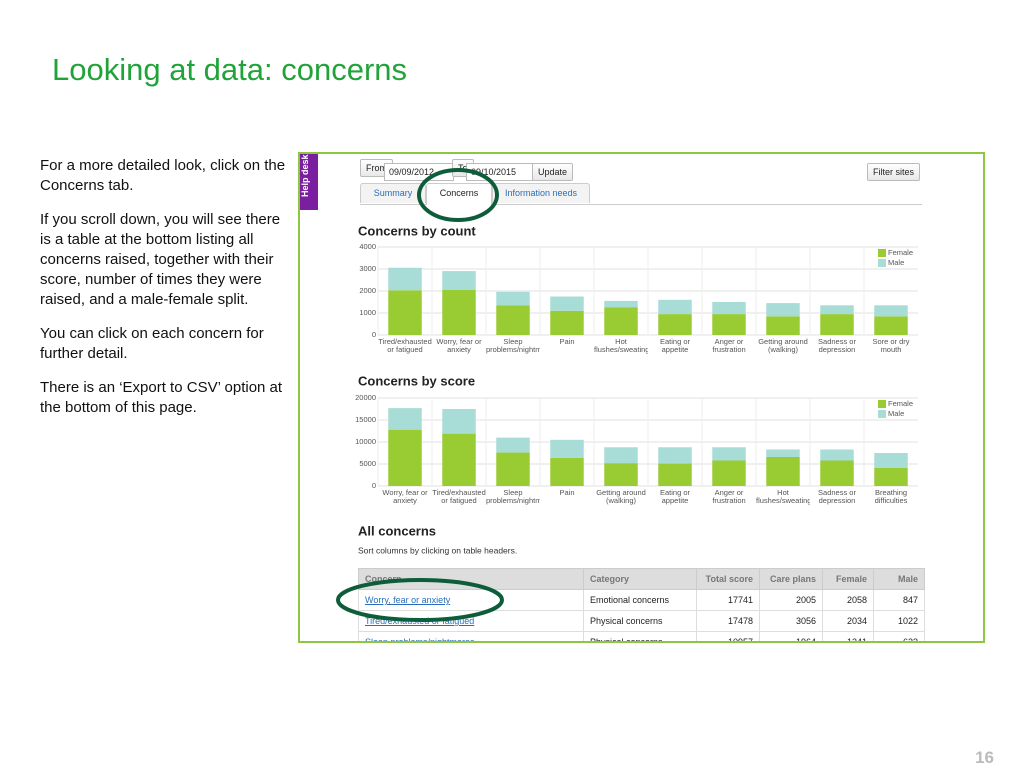  What do you see at coordinates (471, 636) in the screenshot?
I see `concern-link: Sleep problems/nightmares` at bounding box center [471, 636].